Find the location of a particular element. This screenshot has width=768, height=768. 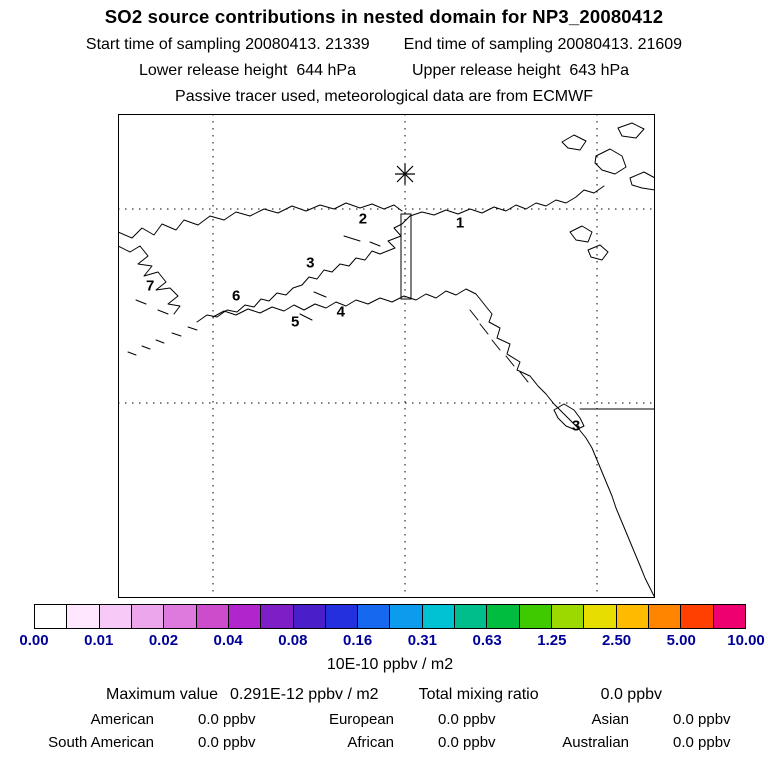

colorbar-tick: 0.04 is located at coordinates (228, 640).